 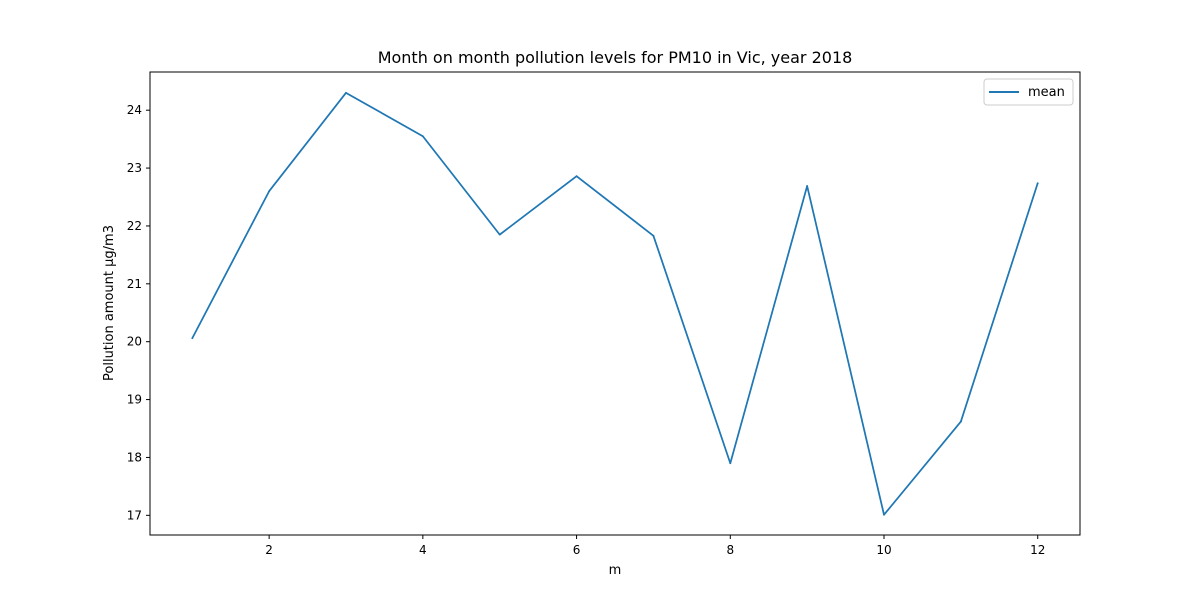 I want to click on y-tick-label: 19, so click(x=134, y=400).